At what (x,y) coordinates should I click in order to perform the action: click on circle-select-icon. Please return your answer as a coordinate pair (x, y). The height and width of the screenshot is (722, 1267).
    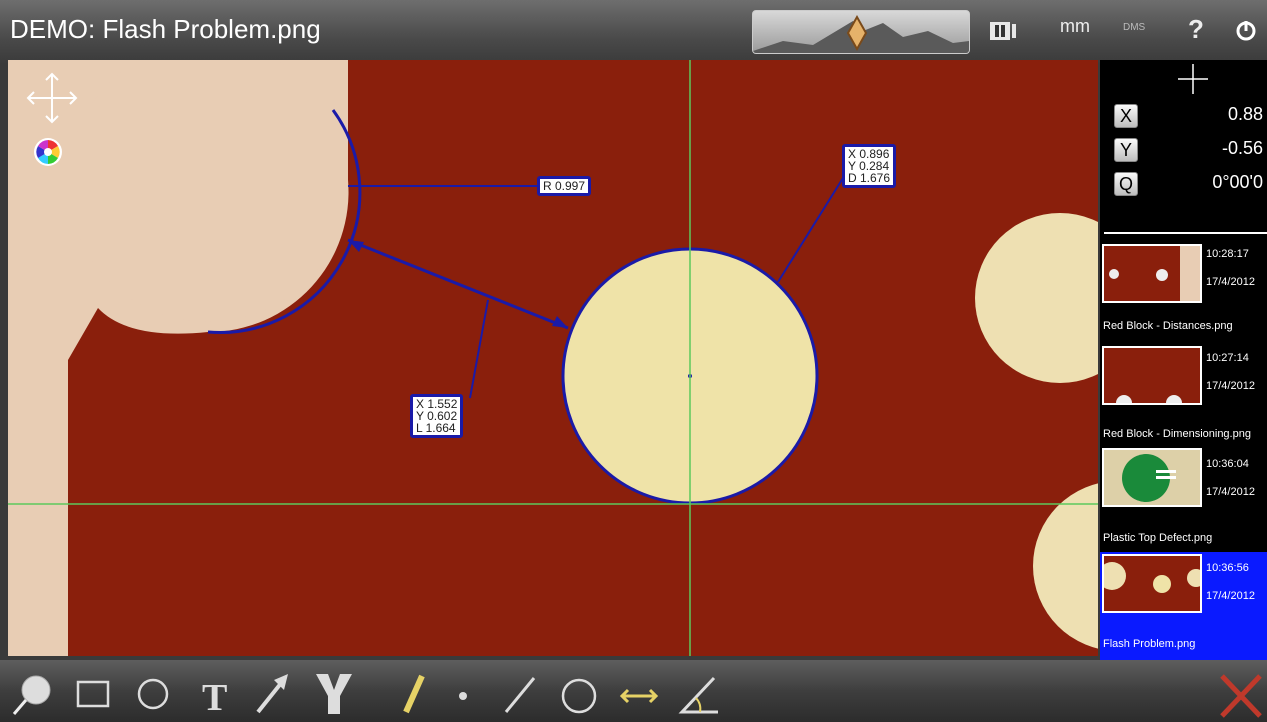
    Looking at the image, I should click on (153, 693).